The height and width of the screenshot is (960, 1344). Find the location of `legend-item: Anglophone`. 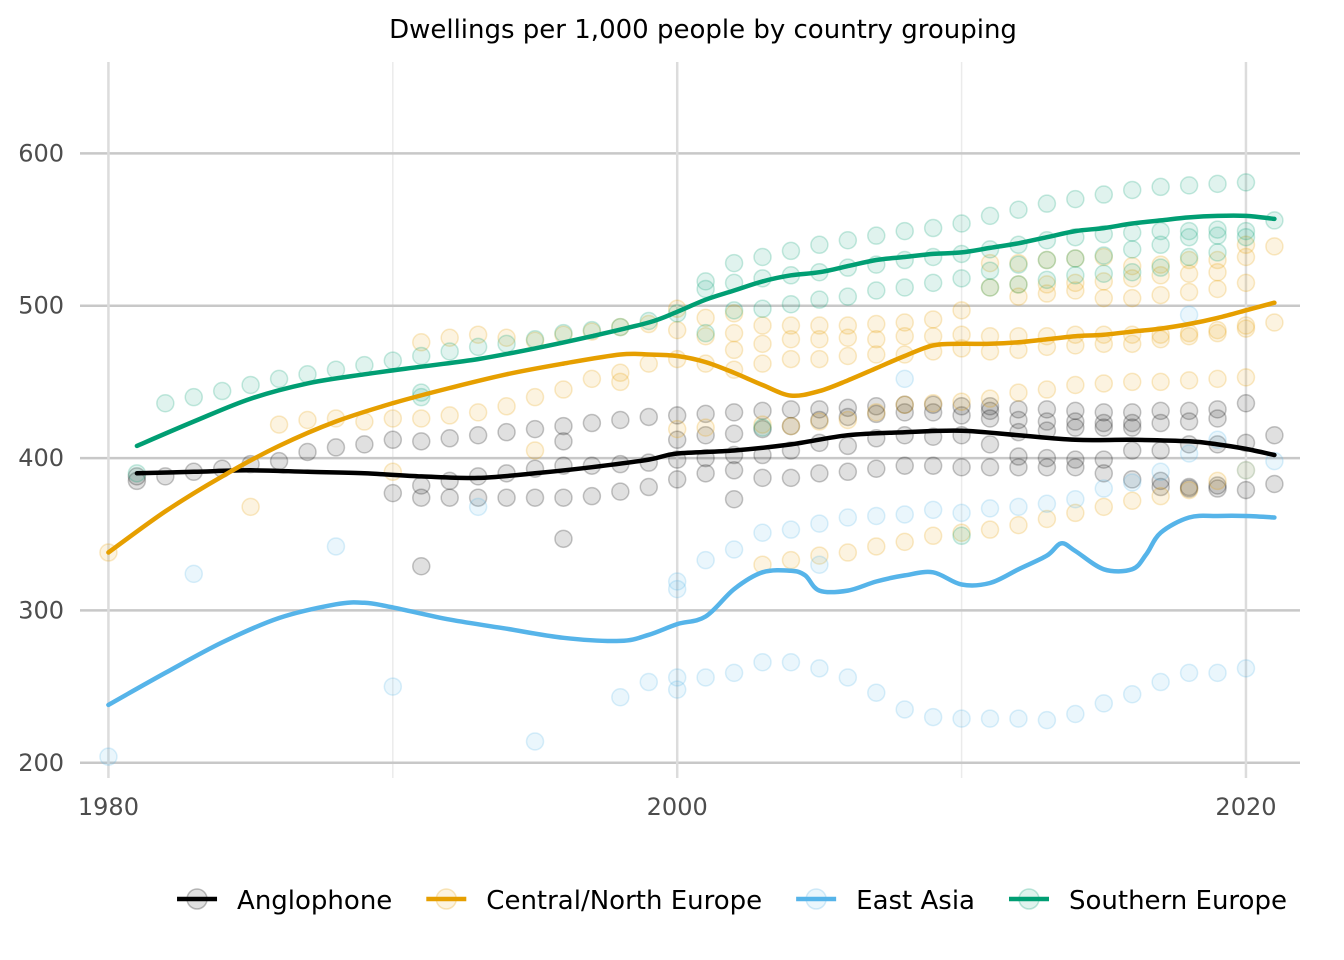

legend-item: Anglophone is located at coordinates (284, 901).